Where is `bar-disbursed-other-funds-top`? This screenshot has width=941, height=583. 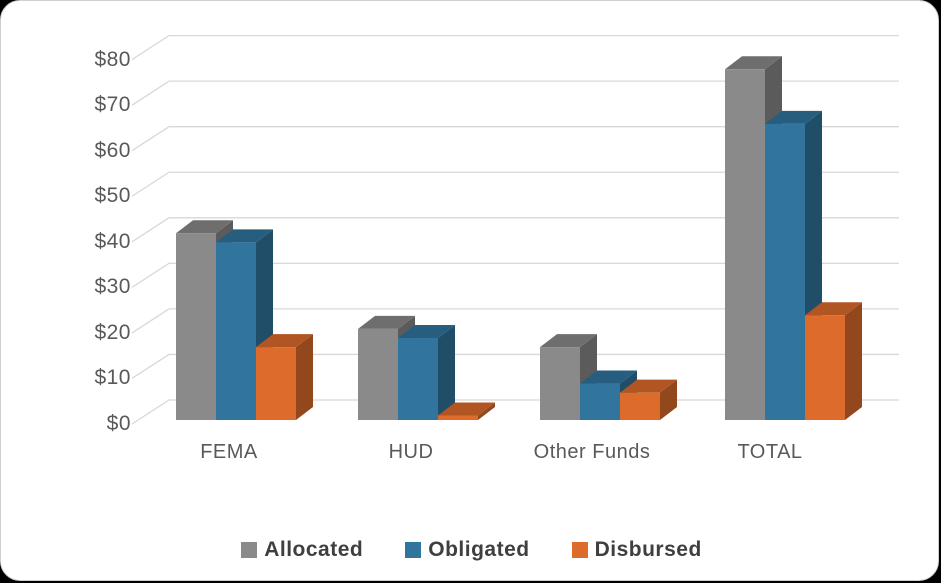
bar-disbursed-other-funds-top is located at coordinates (648, 386).